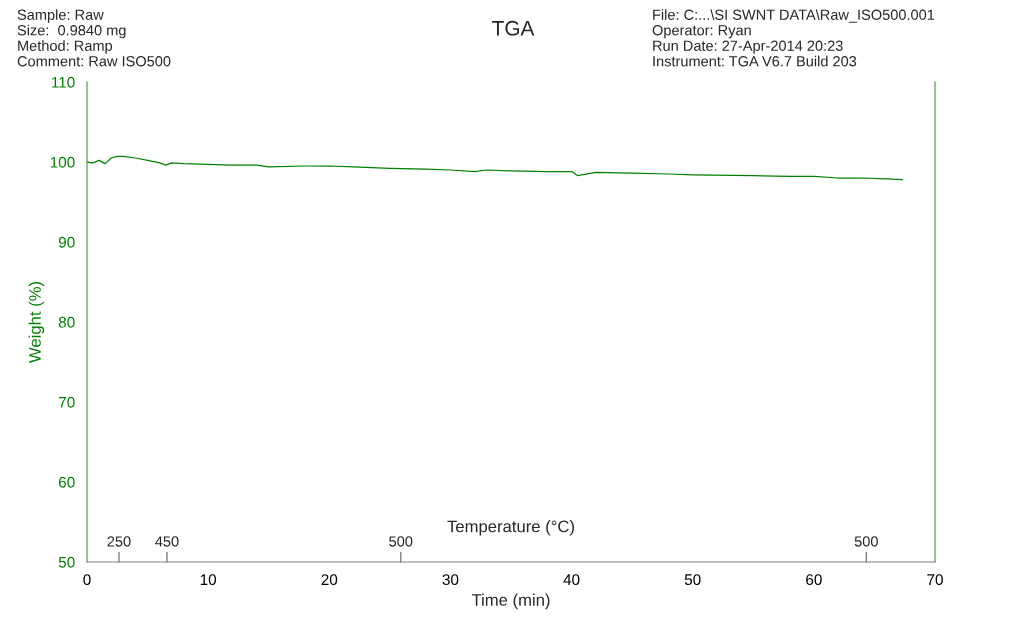 The height and width of the screenshot is (621, 1026). What do you see at coordinates (66, 562) in the screenshot?
I see `y-tick-label: 50` at bounding box center [66, 562].